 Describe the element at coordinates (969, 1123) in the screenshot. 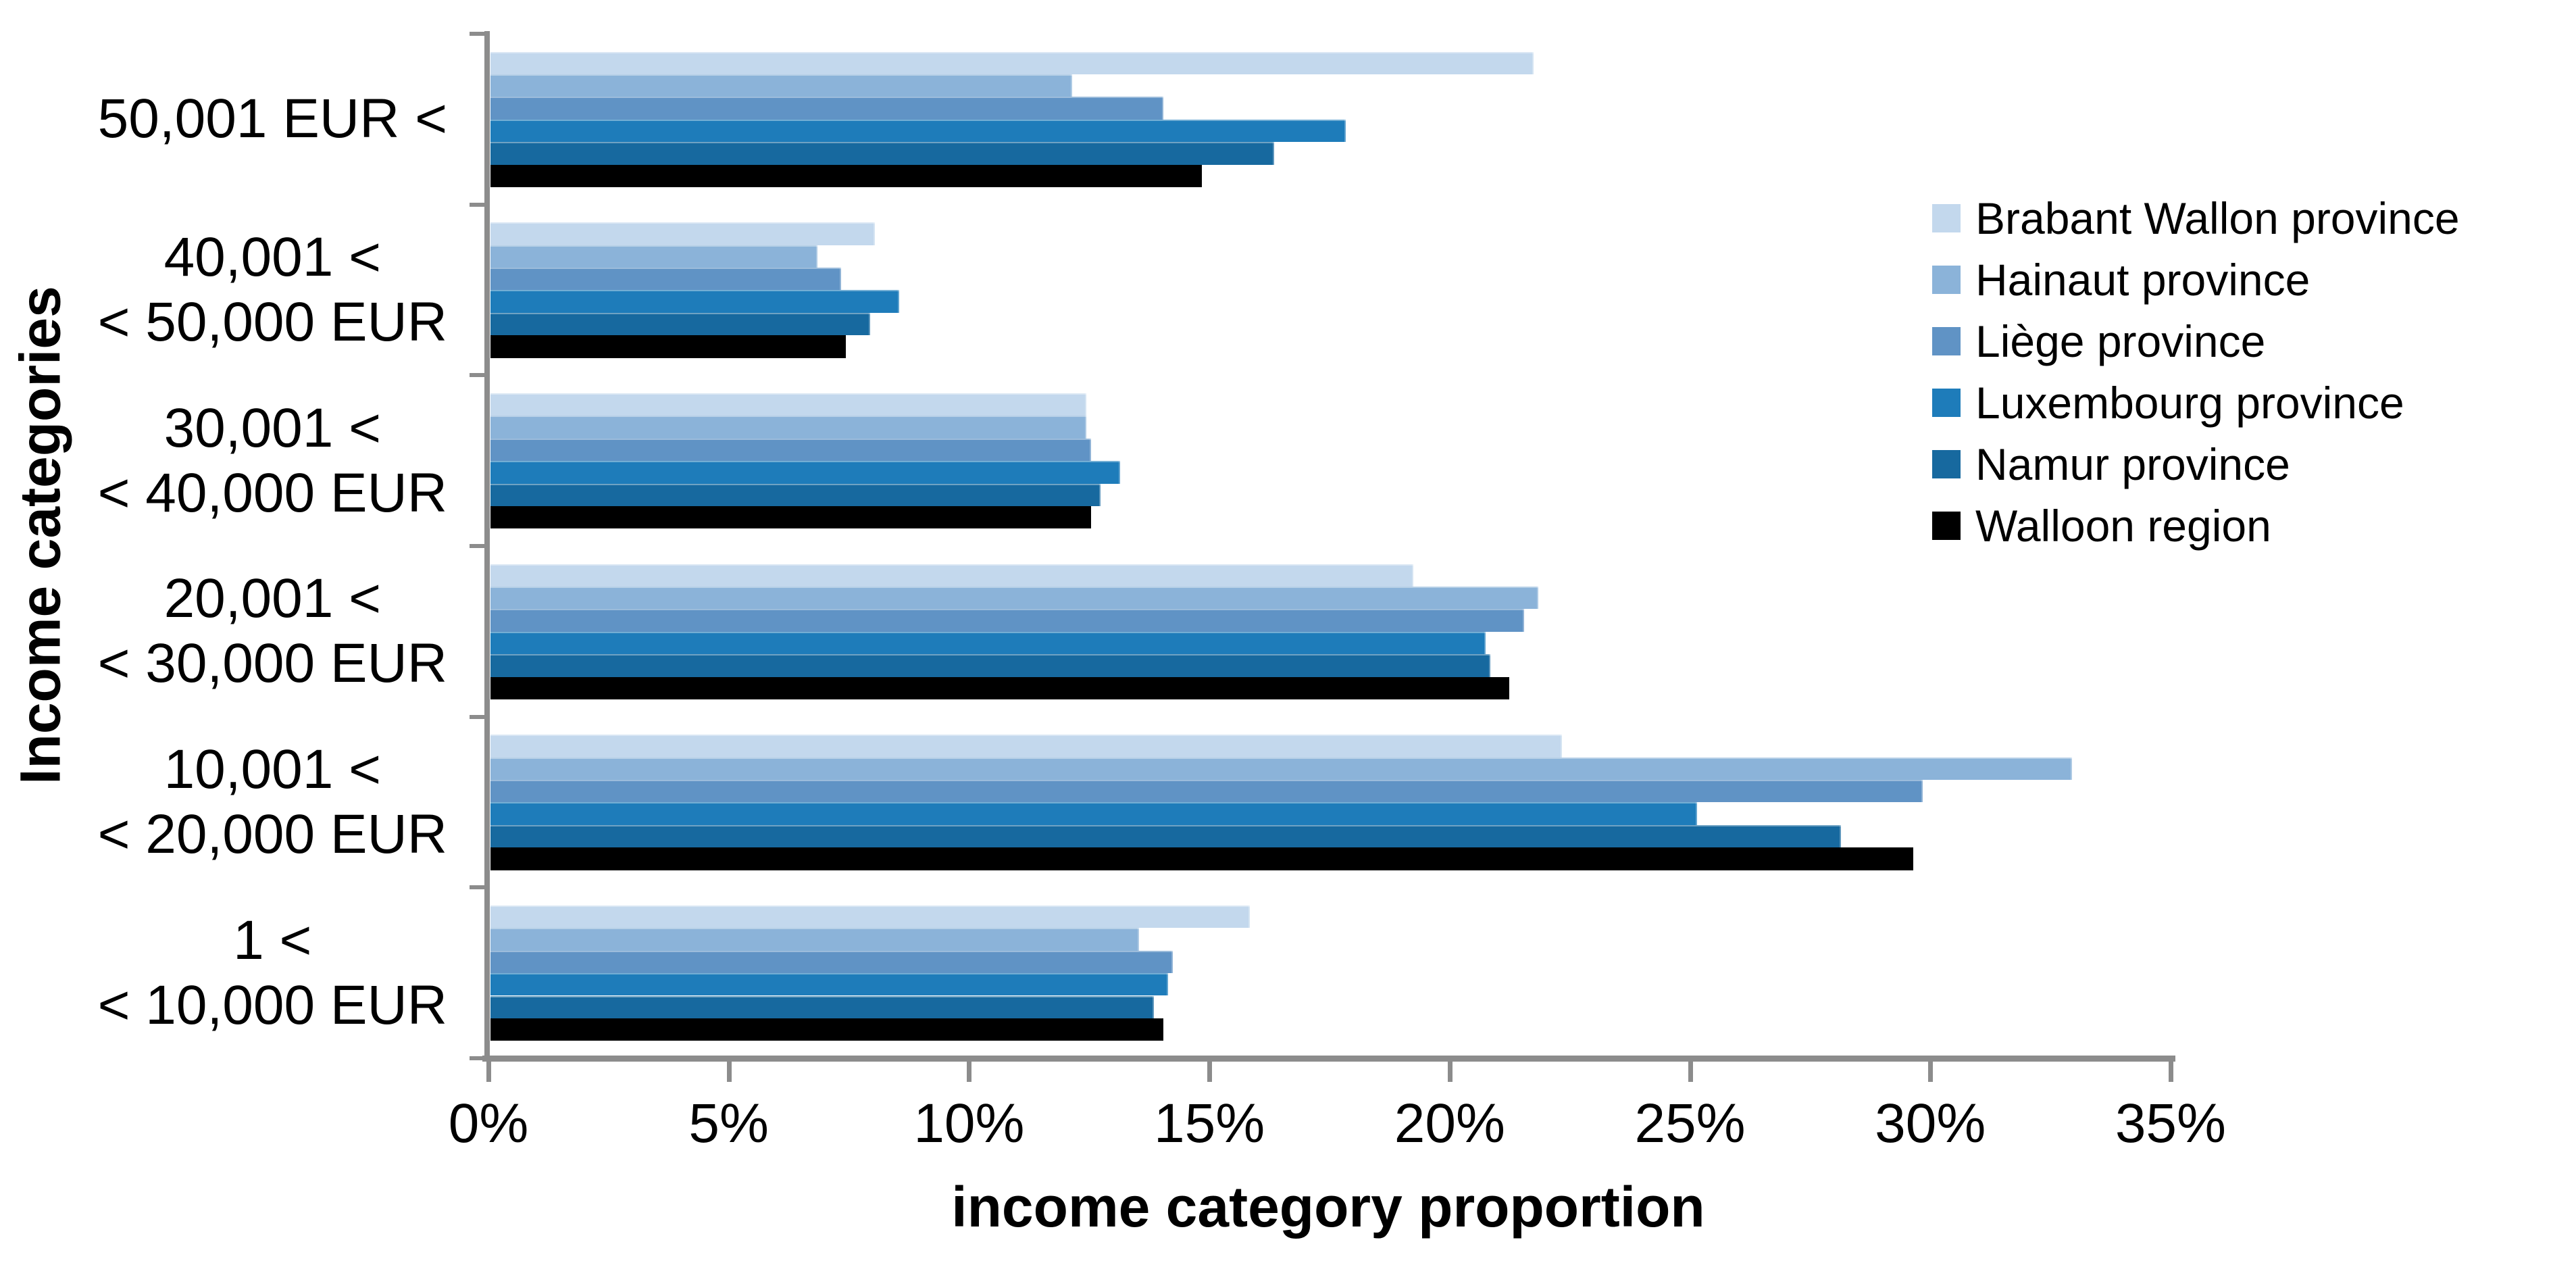

I see `x-tick-label: 10%` at that location.